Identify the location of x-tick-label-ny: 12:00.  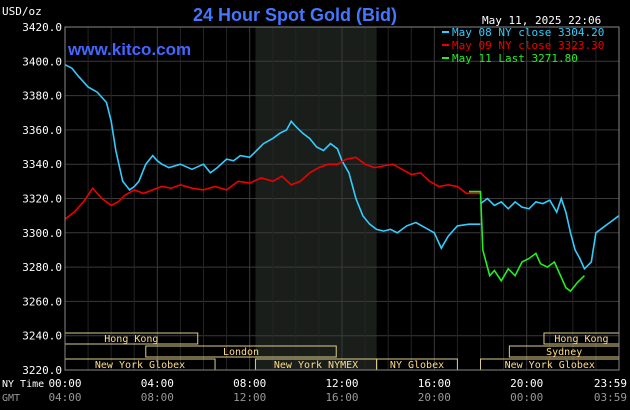
(341, 383).